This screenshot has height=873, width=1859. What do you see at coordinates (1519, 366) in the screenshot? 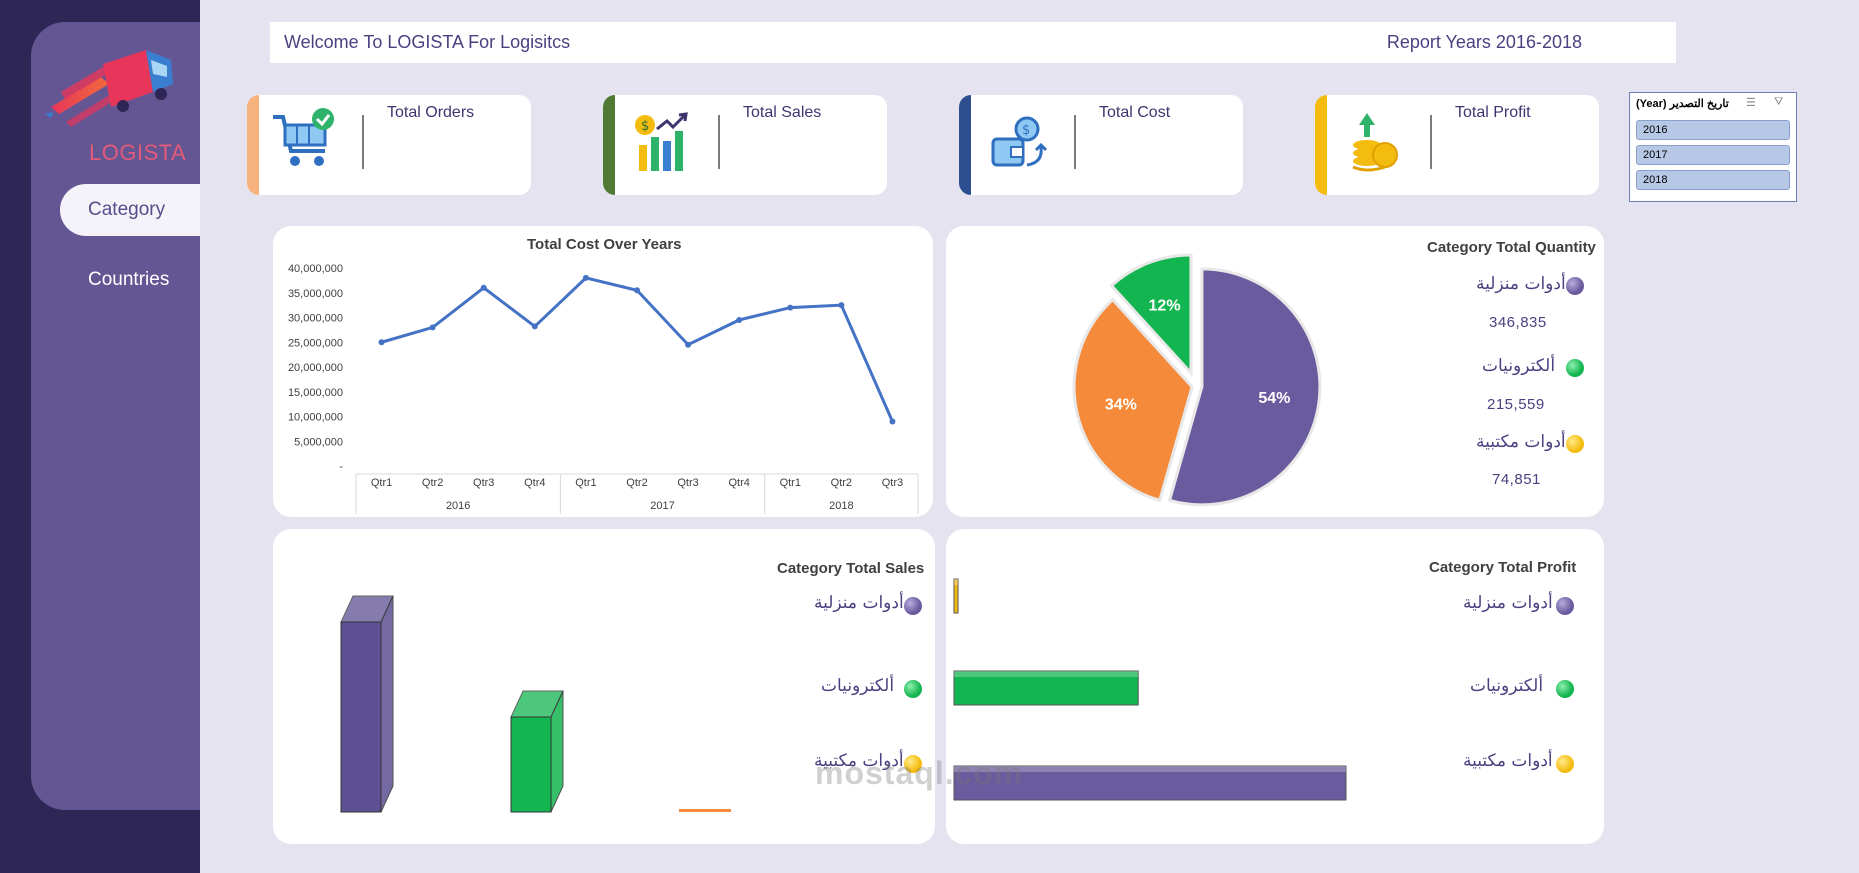
I see `pie-legend-label: ألكترونيات` at bounding box center [1519, 366].